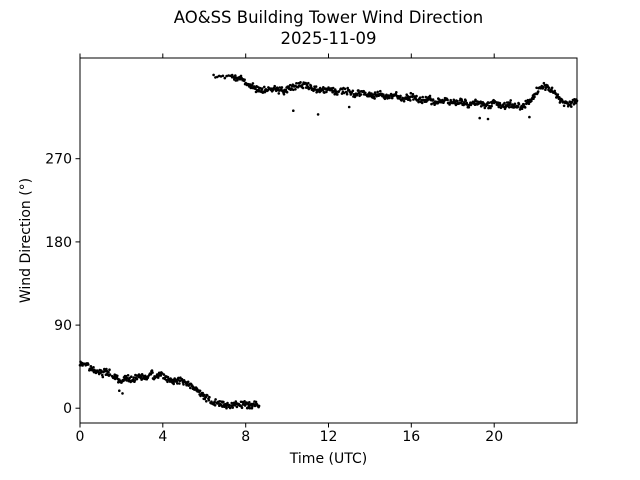 The image size is (640, 480). I want to click on y-axis-label: Wind Direction (°), so click(26, 240).